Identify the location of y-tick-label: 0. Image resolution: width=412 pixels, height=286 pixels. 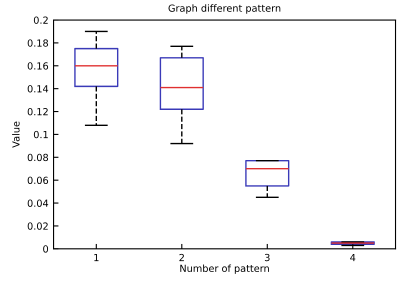
(45, 249).